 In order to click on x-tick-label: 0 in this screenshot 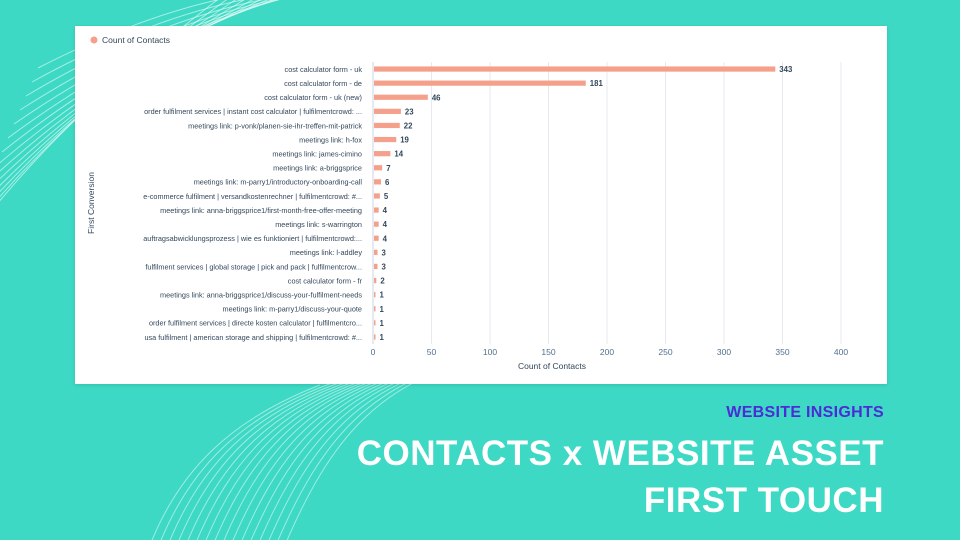, I will do `click(373, 352)`.